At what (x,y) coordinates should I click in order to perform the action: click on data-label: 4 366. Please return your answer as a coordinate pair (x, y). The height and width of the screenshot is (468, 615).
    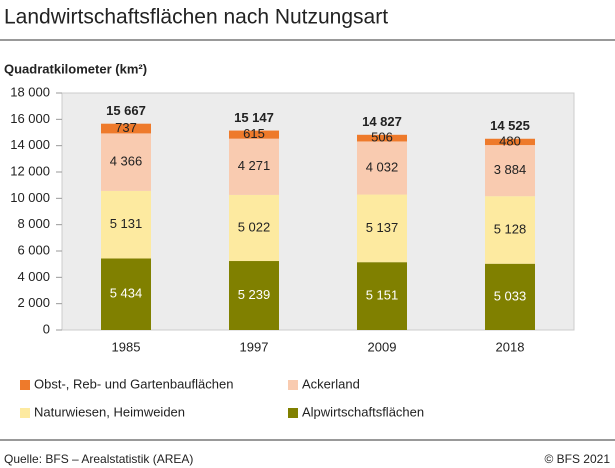
    Looking at the image, I should click on (126, 161).